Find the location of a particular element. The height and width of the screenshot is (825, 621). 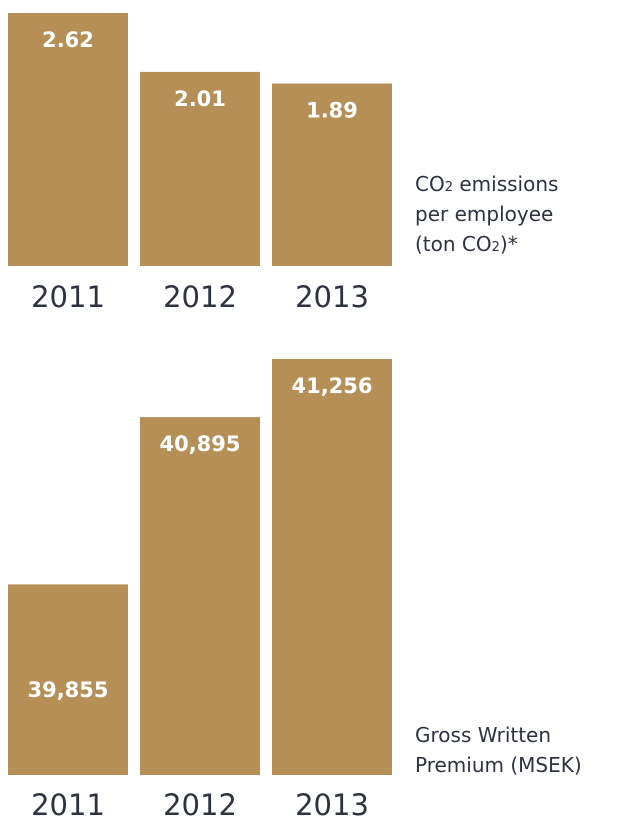

value-label: 39,855 is located at coordinates (67, 690).